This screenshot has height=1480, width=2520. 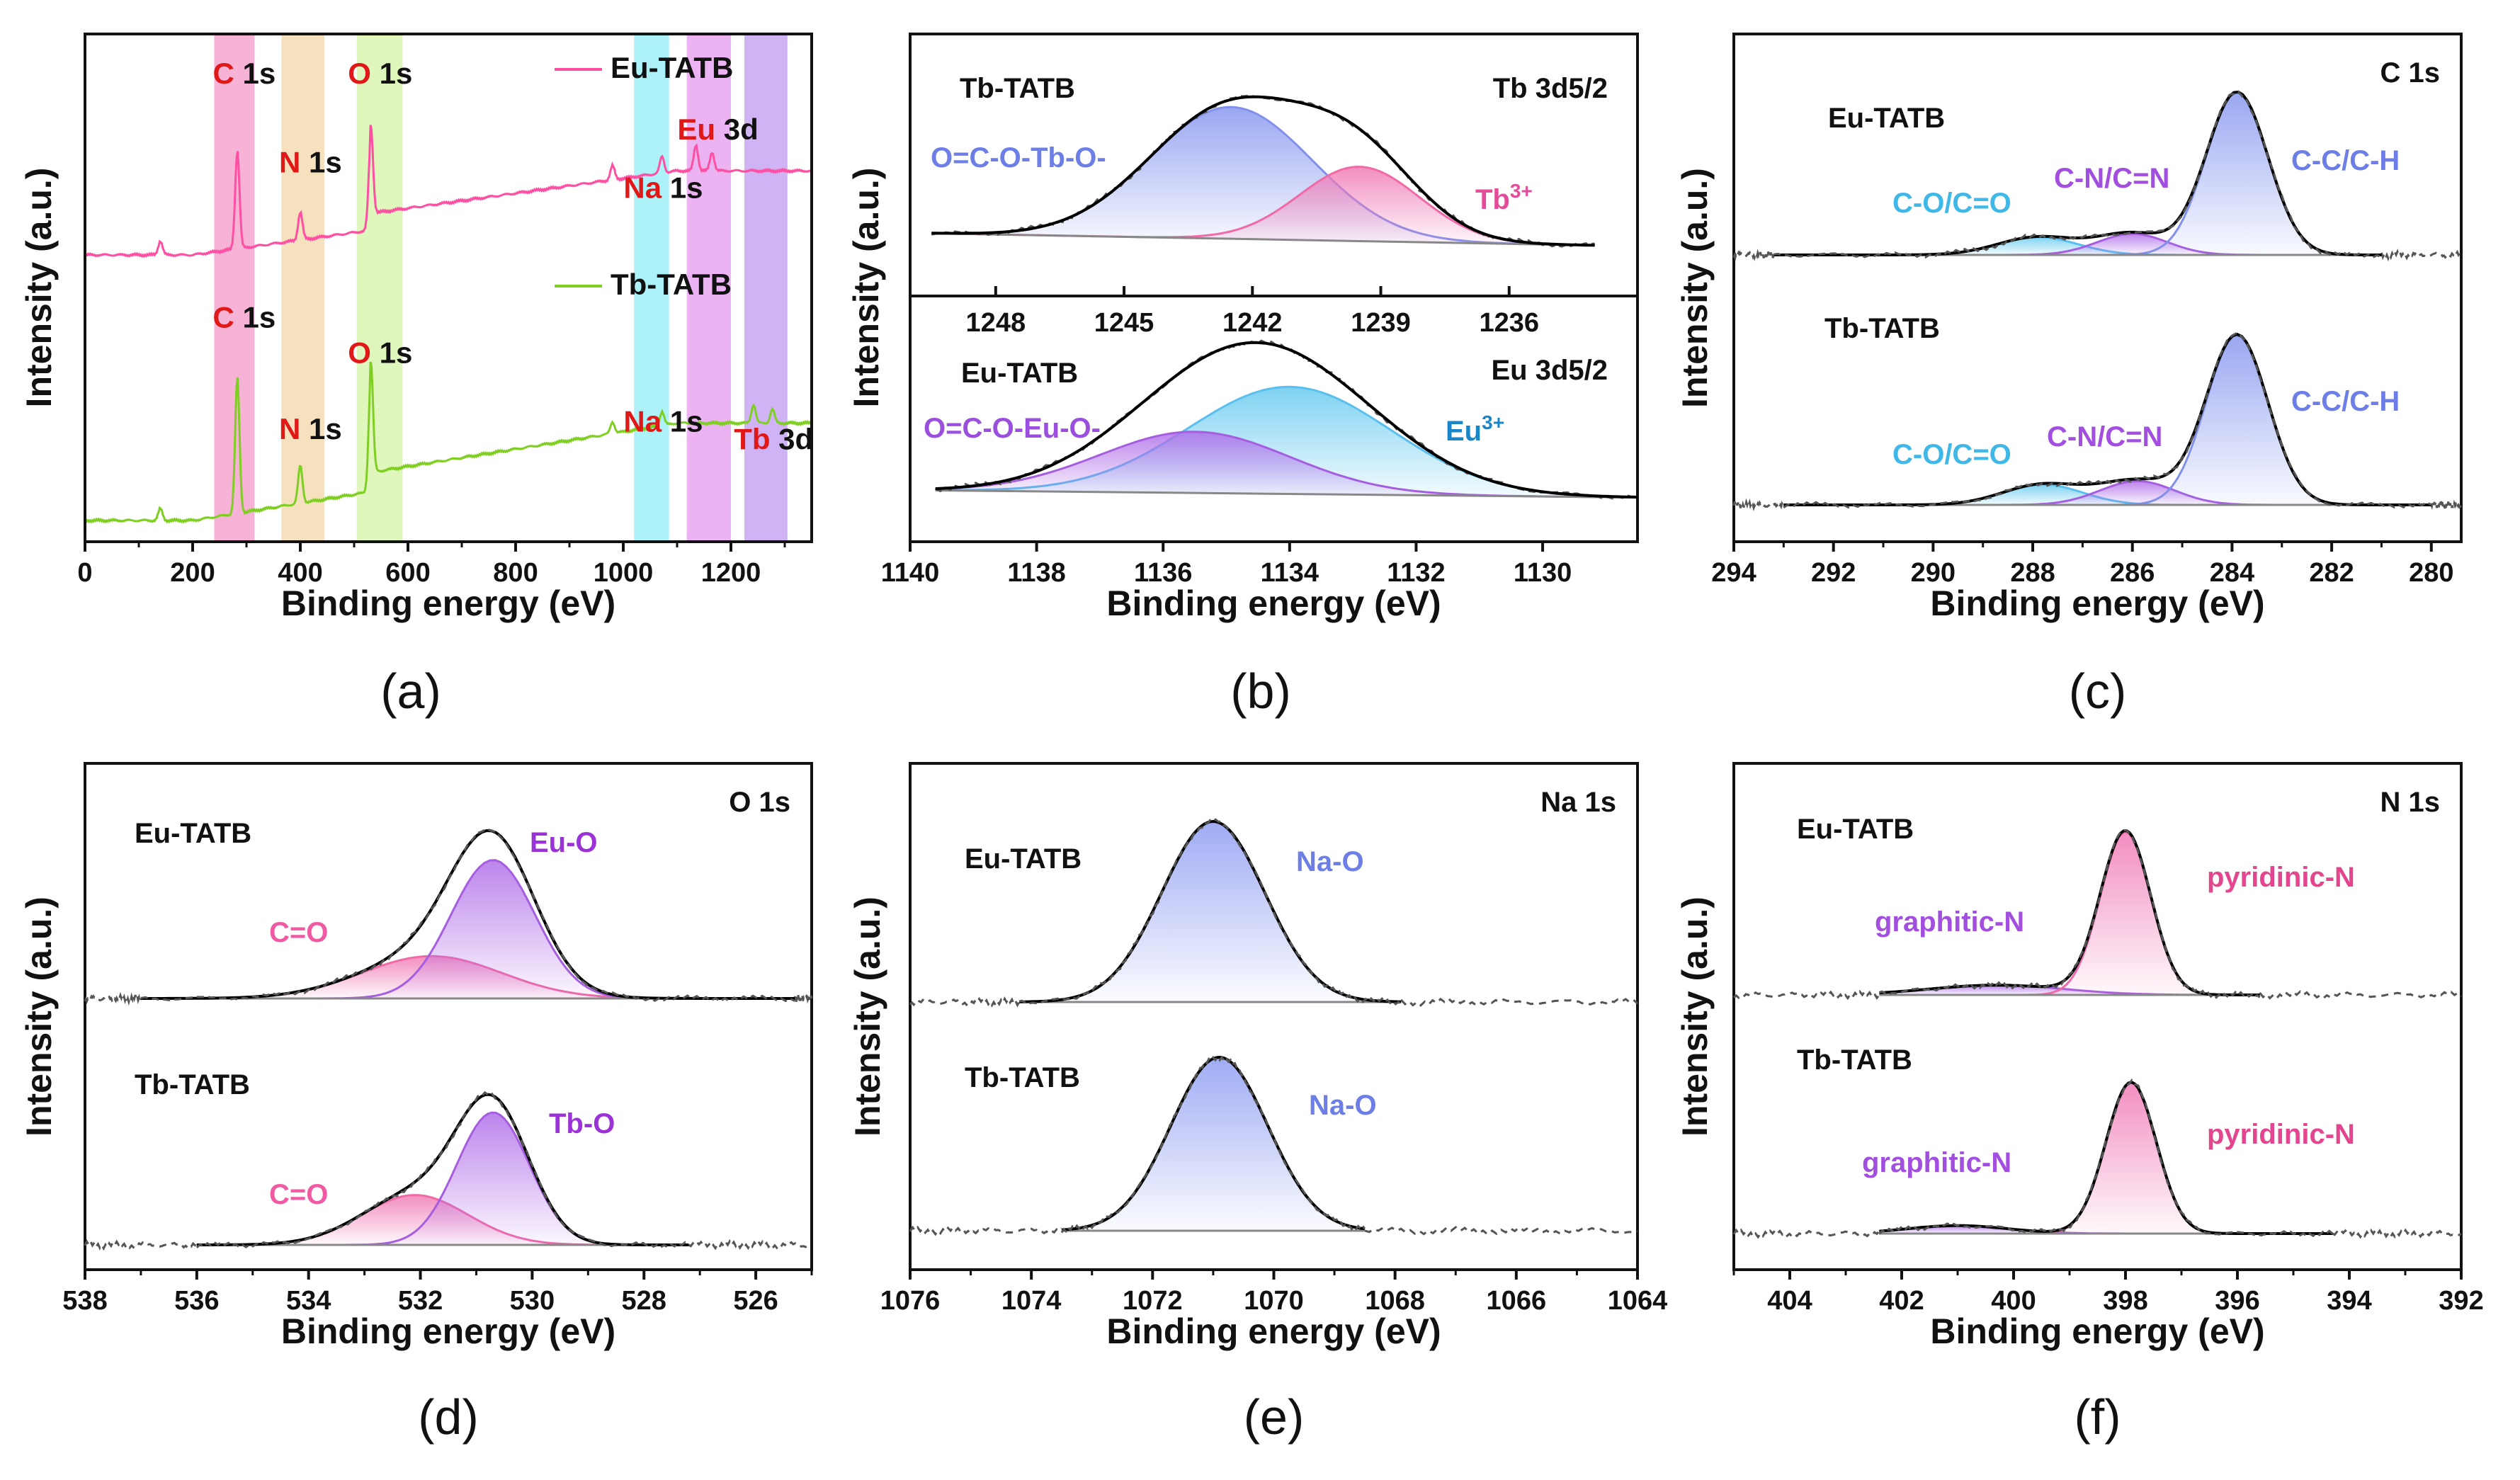 I want to click on x-tick-label: 1138, so click(x=1036, y=573).